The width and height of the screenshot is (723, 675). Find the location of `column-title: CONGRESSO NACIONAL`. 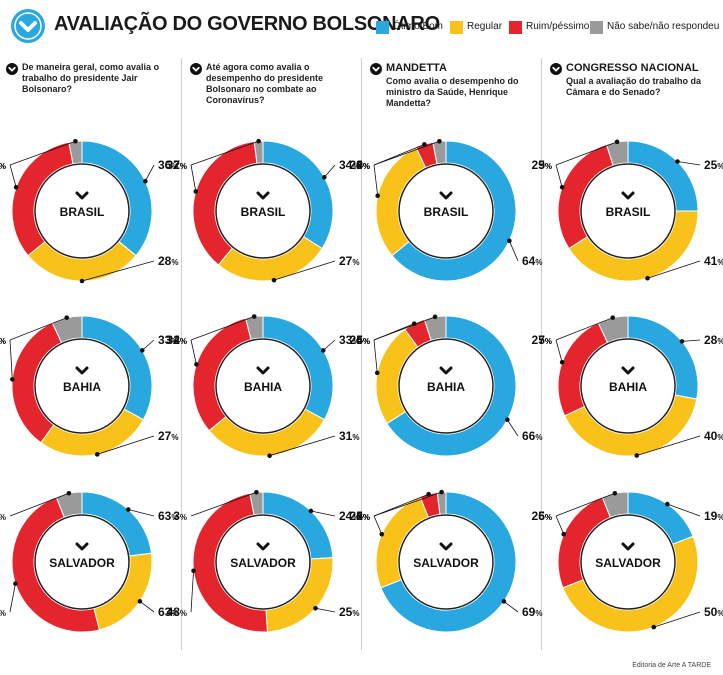

column-title: CONGRESSO NACIONAL is located at coordinates (632, 68).